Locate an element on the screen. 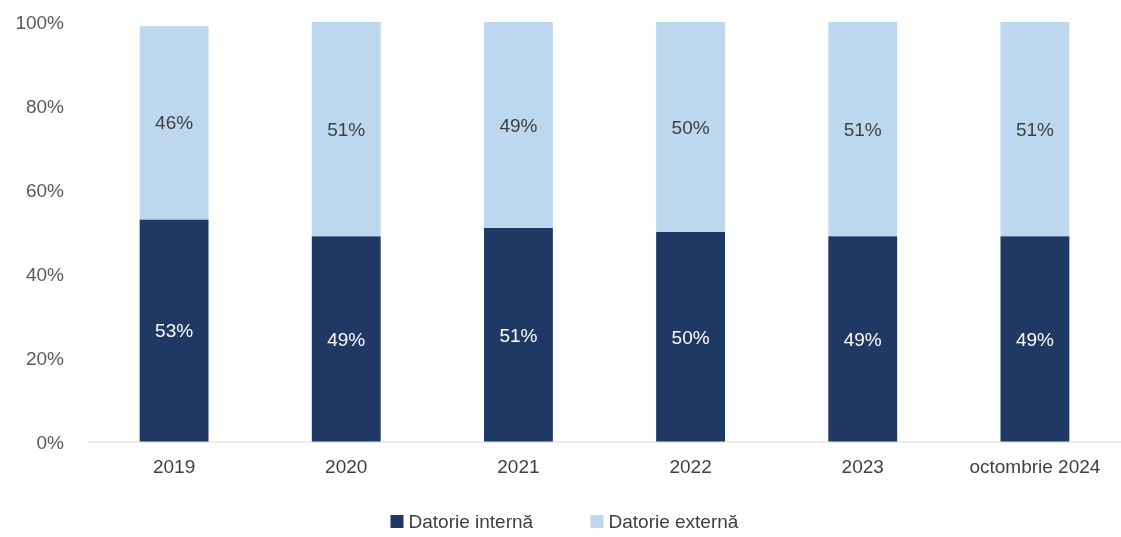  y-tick-label: 80% is located at coordinates (45, 106).